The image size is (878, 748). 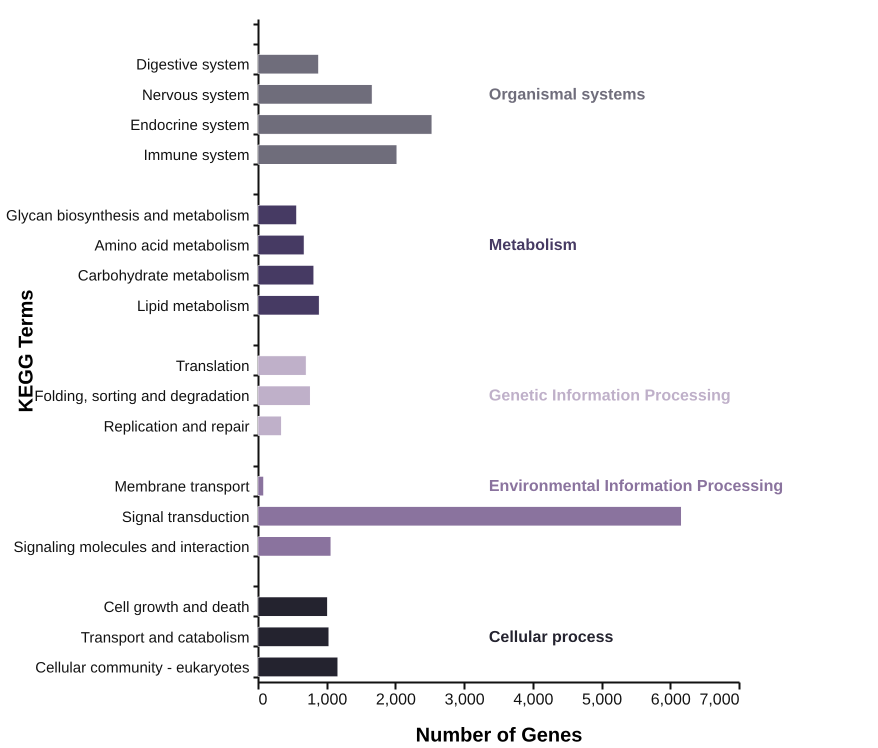 What do you see at coordinates (164, 276) in the screenshot?
I see `y-tick-label: Carbohydrate metabolism` at bounding box center [164, 276].